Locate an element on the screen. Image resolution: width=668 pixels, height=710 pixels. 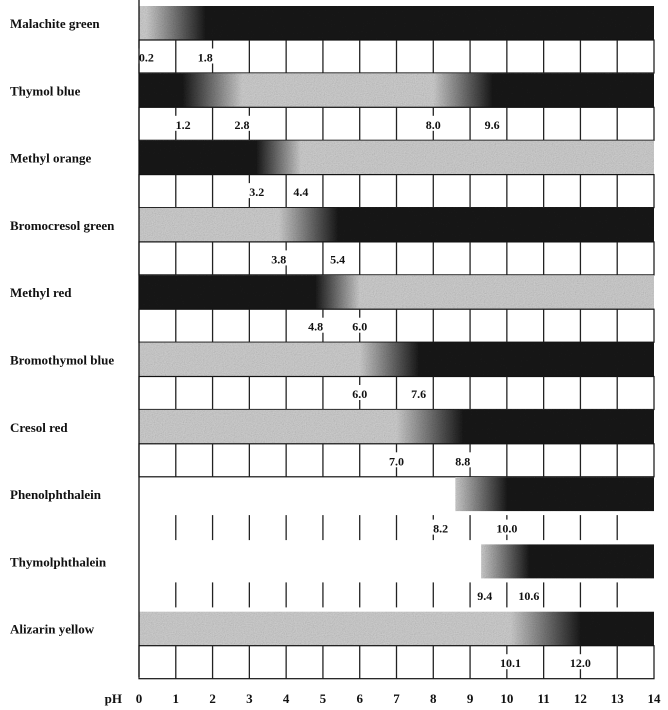
transition-label: 5.4 is located at coordinates (337, 259).